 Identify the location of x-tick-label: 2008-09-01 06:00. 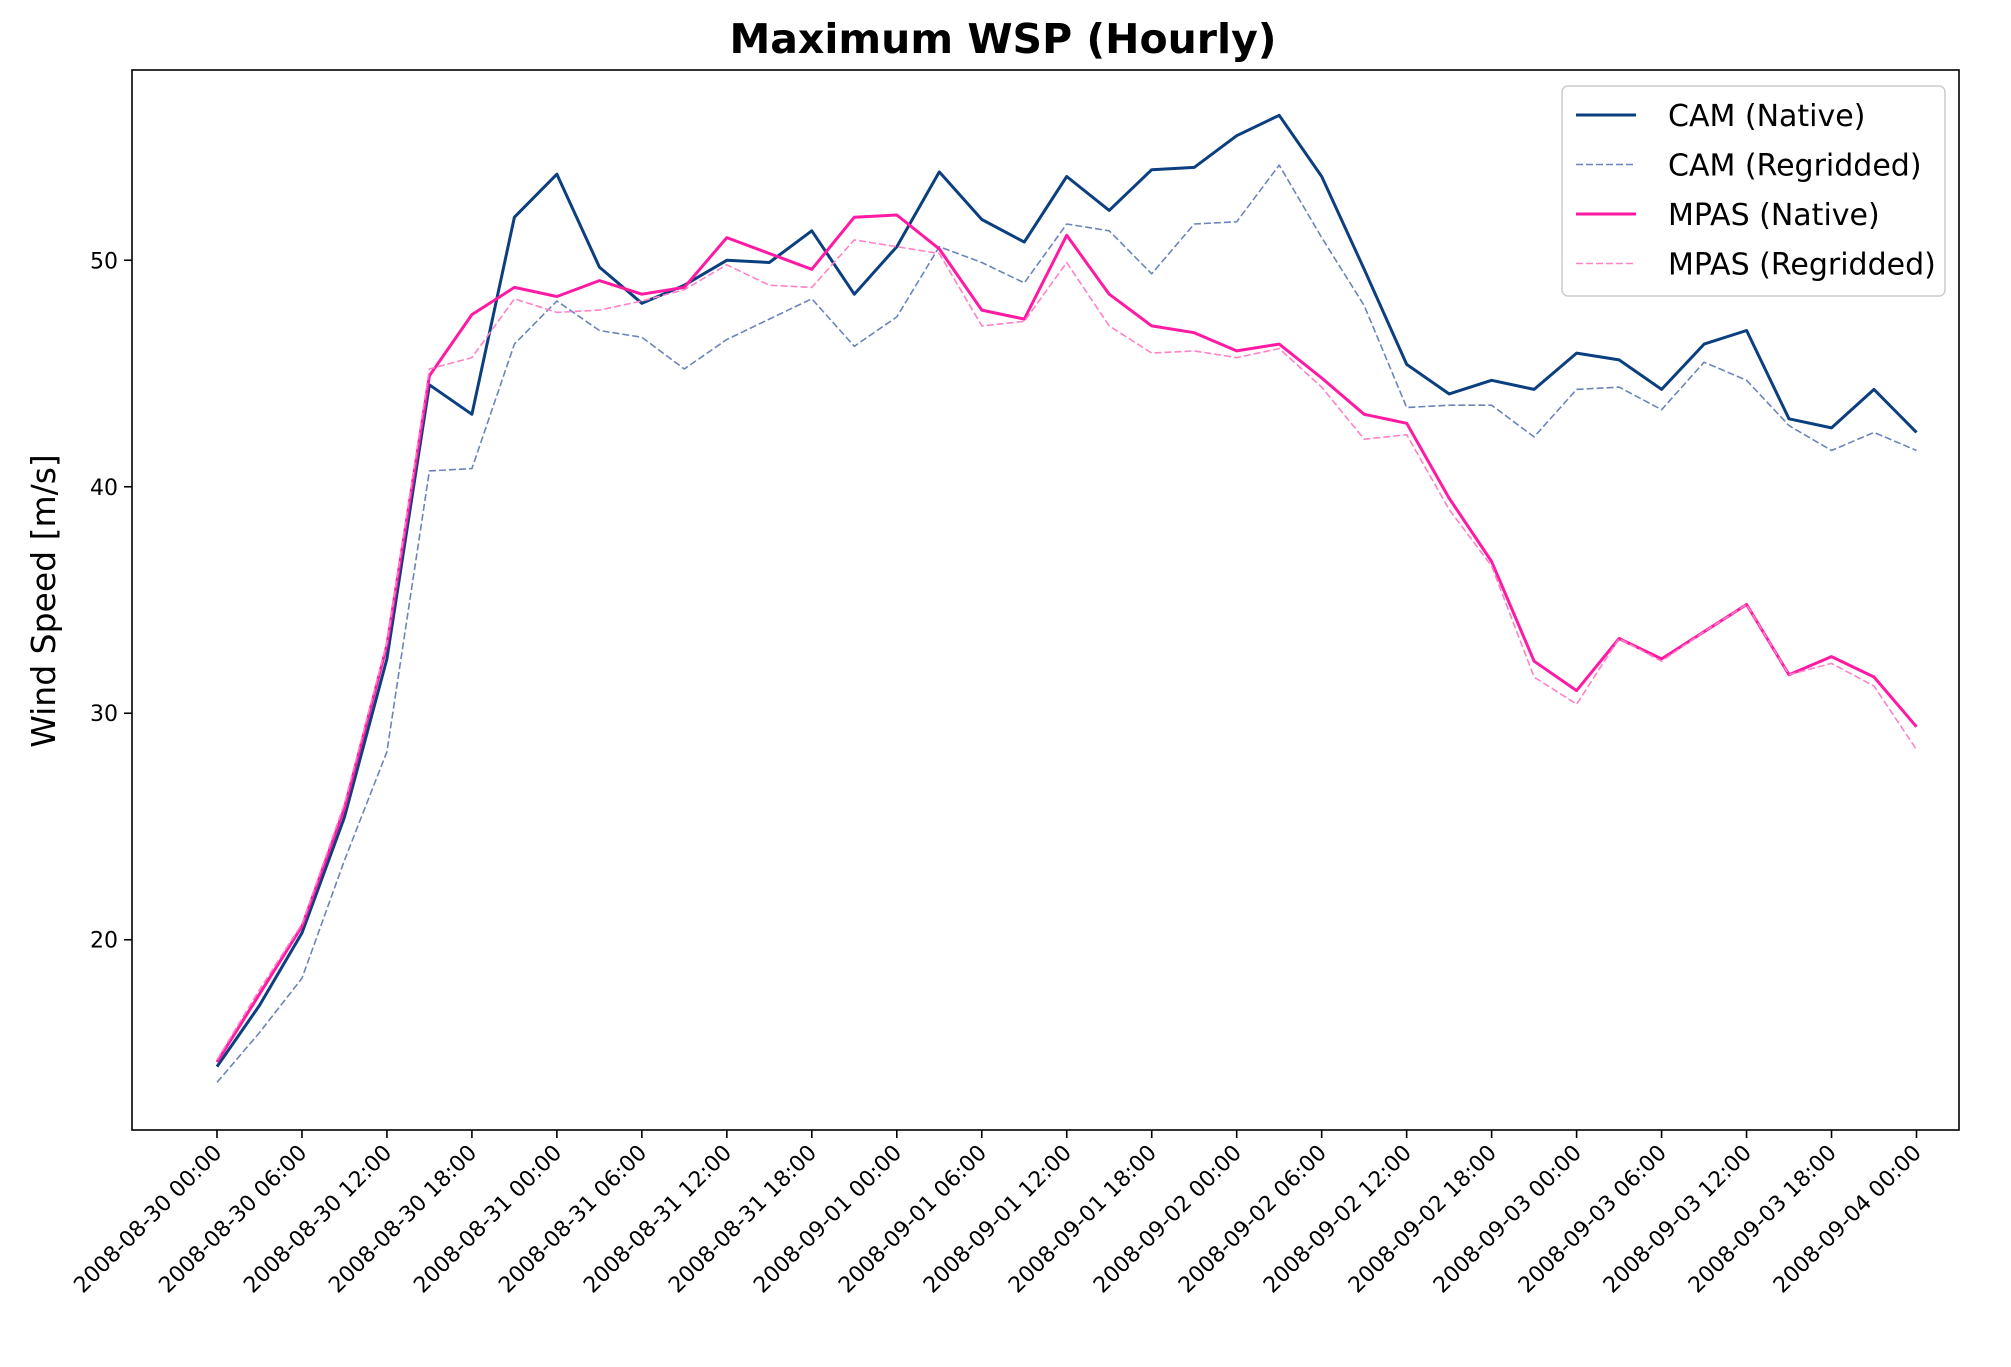
(913, 1220).